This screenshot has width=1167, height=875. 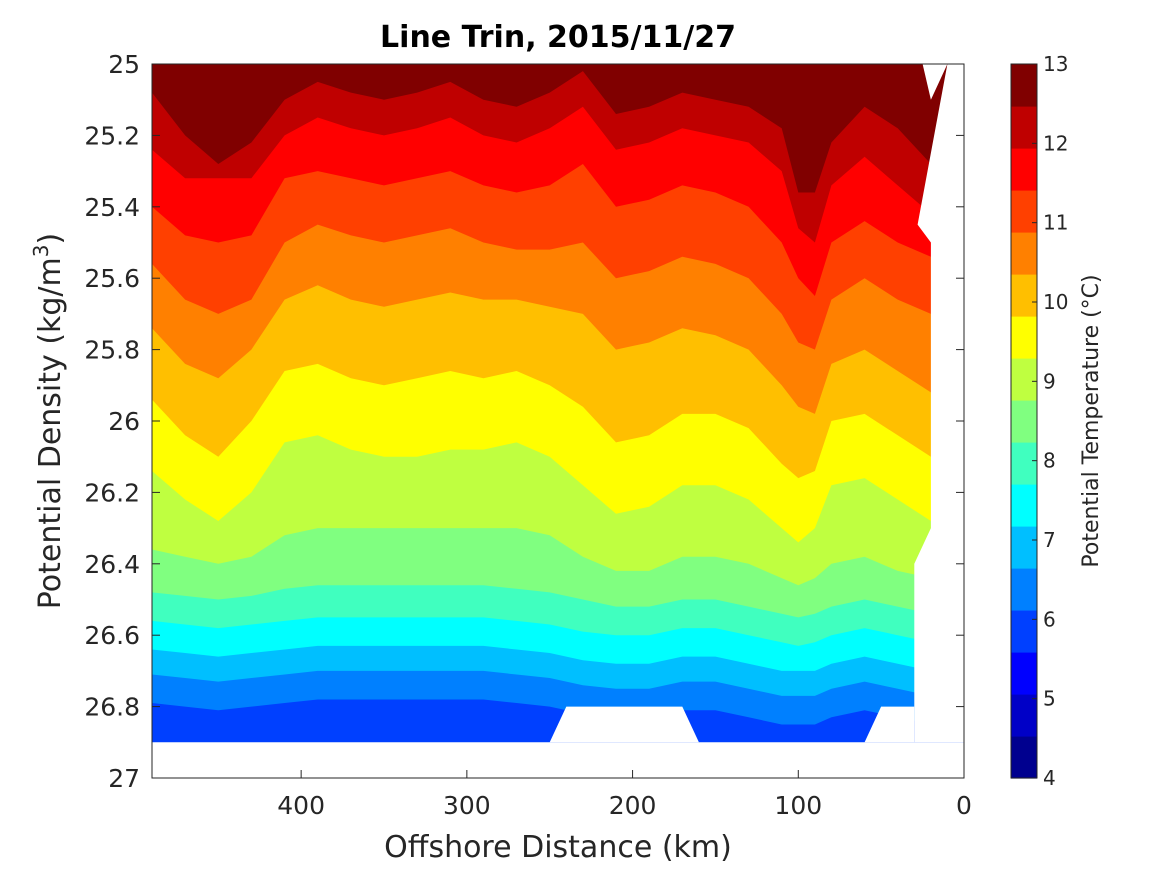 What do you see at coordinates (633, 805) in the screenshot?
I see `x-tick-label: 200` at bounding box center [633, 805].